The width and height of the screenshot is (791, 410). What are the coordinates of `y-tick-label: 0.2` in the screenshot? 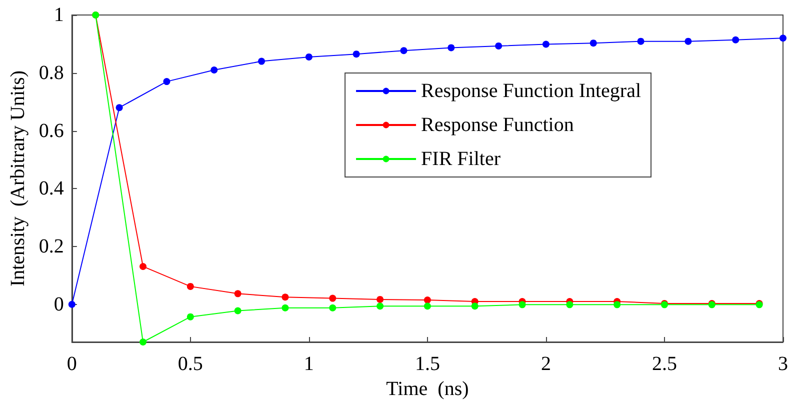 It's located at (51, 247).